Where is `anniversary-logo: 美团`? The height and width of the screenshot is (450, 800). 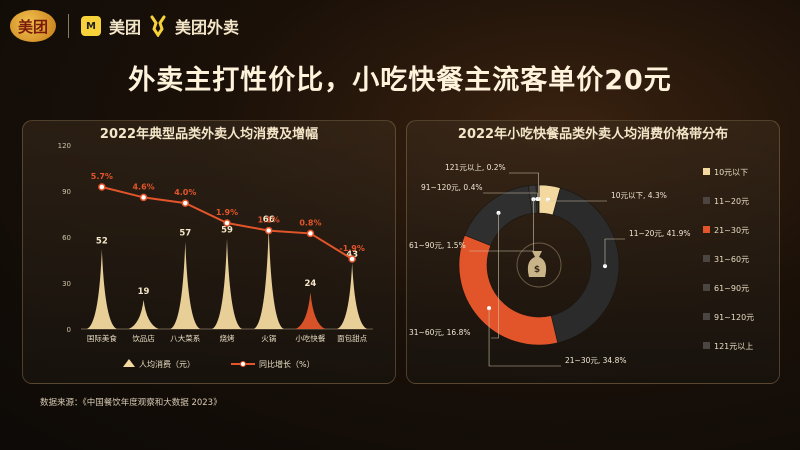
anniversary-logo: 美团 is located at coordinates (33, 26).